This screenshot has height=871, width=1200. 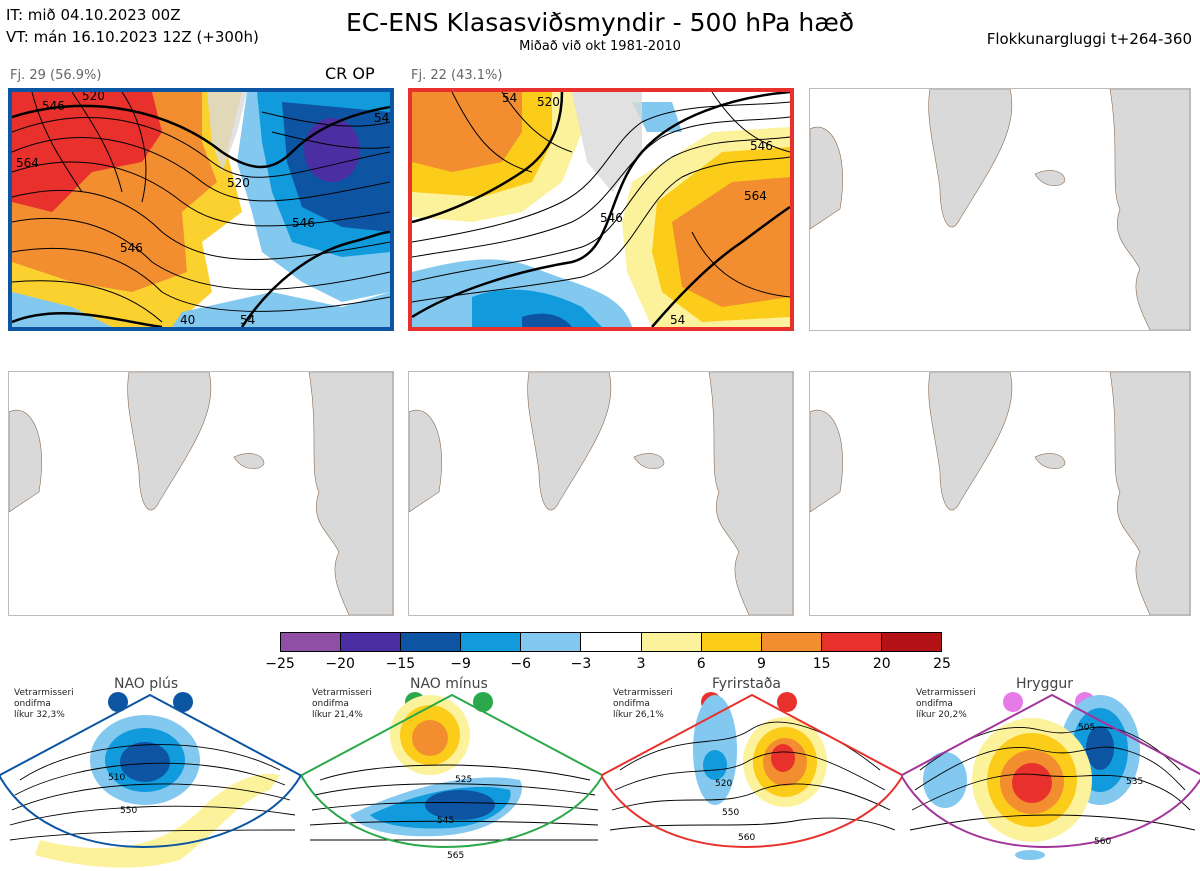 What do you see at coordinates (116, 778) in the screenshot?
I see `regime-1-label: 510` at bounding box center [116, 778].